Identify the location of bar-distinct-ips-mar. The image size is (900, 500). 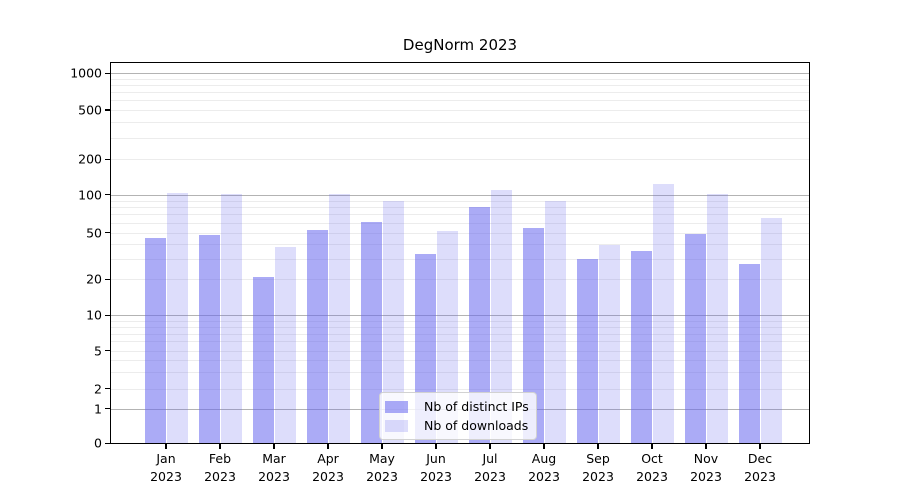
(263, 359).